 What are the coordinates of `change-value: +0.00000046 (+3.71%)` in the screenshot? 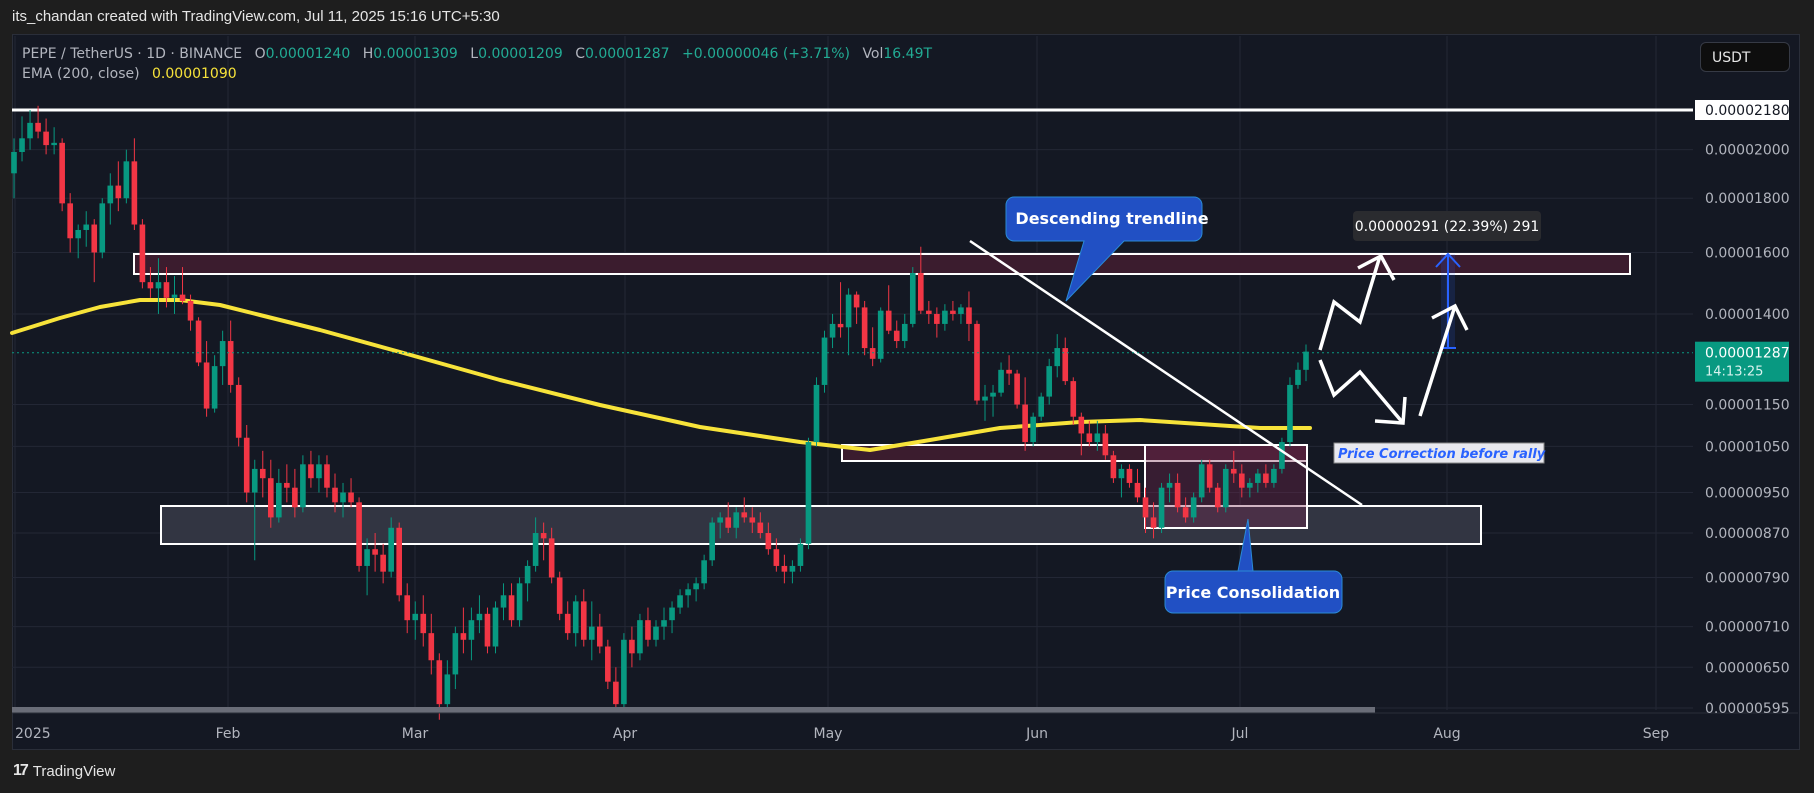 It's located at (766, 54).